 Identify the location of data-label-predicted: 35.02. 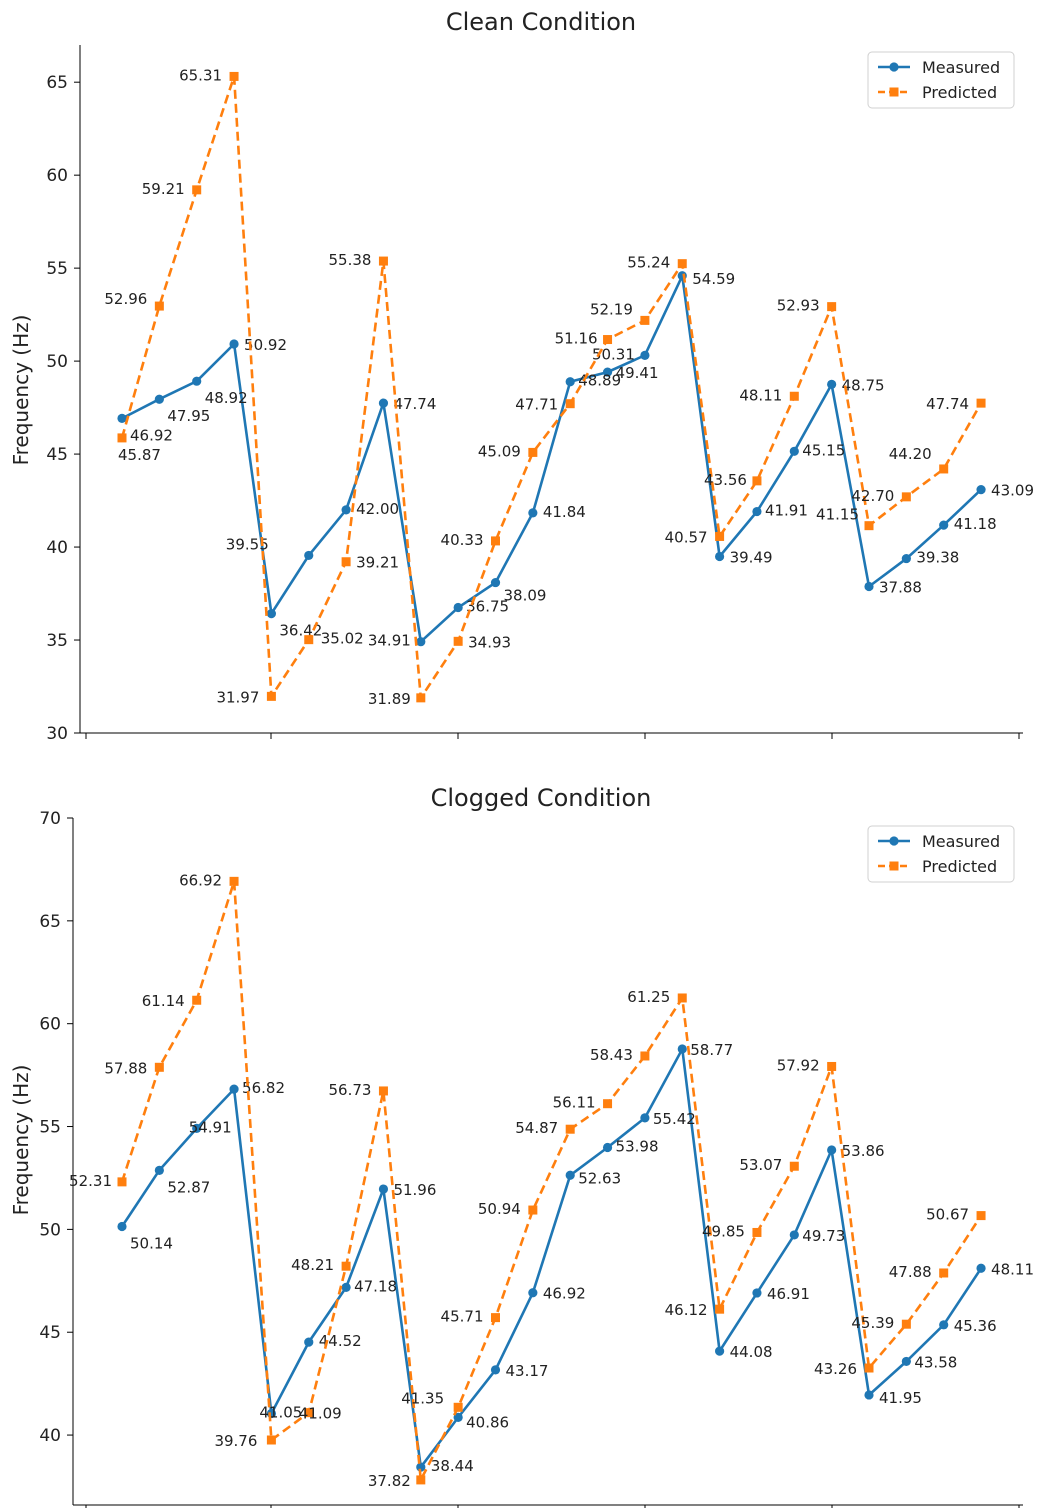
(342, 639).